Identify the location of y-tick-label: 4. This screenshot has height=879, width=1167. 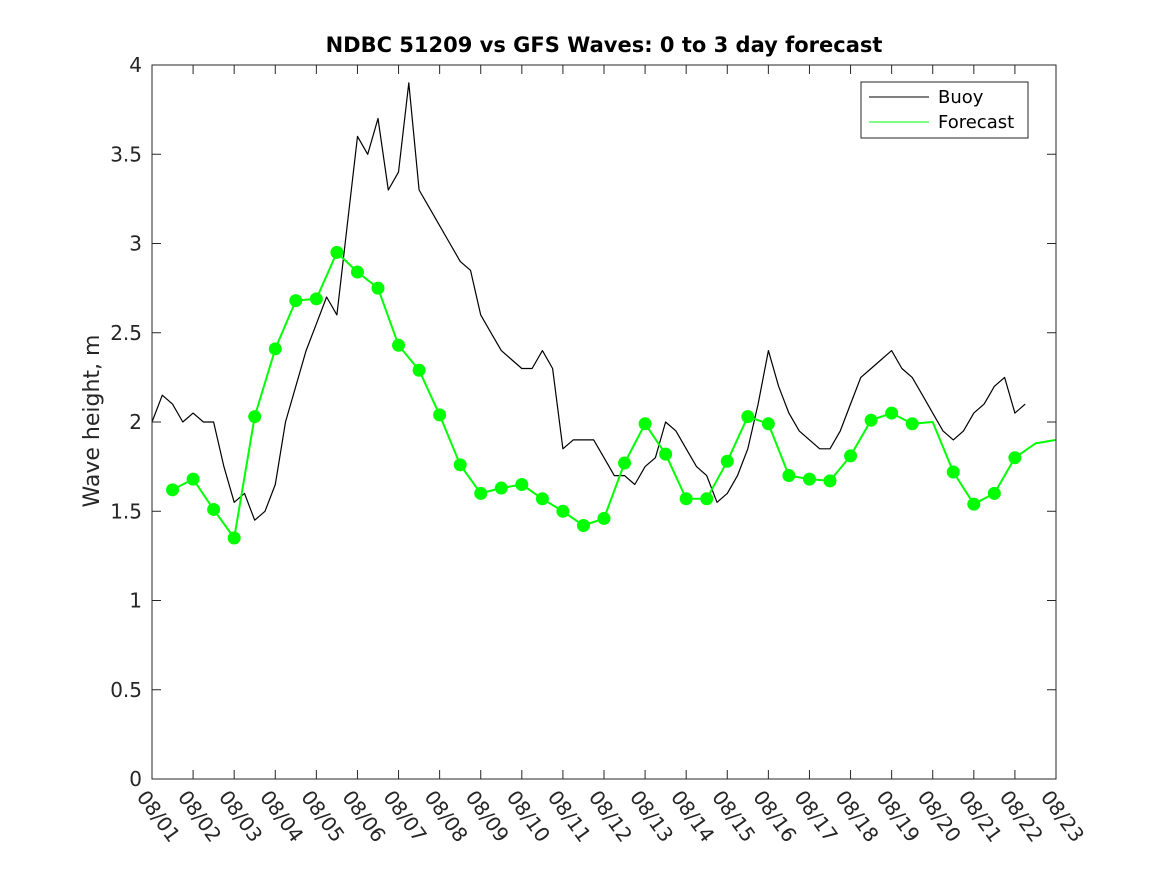
(135, 65).